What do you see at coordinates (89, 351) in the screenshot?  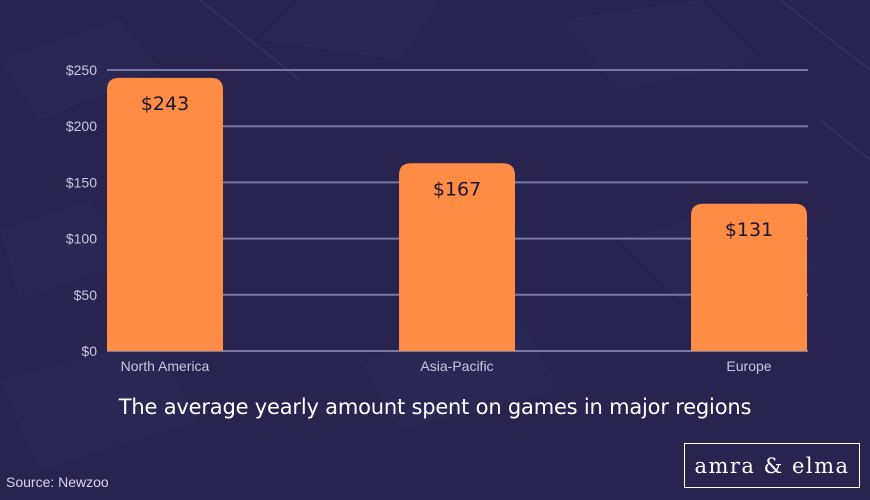 I see `y-tick-label: $0` at bounding box center [89, 351].